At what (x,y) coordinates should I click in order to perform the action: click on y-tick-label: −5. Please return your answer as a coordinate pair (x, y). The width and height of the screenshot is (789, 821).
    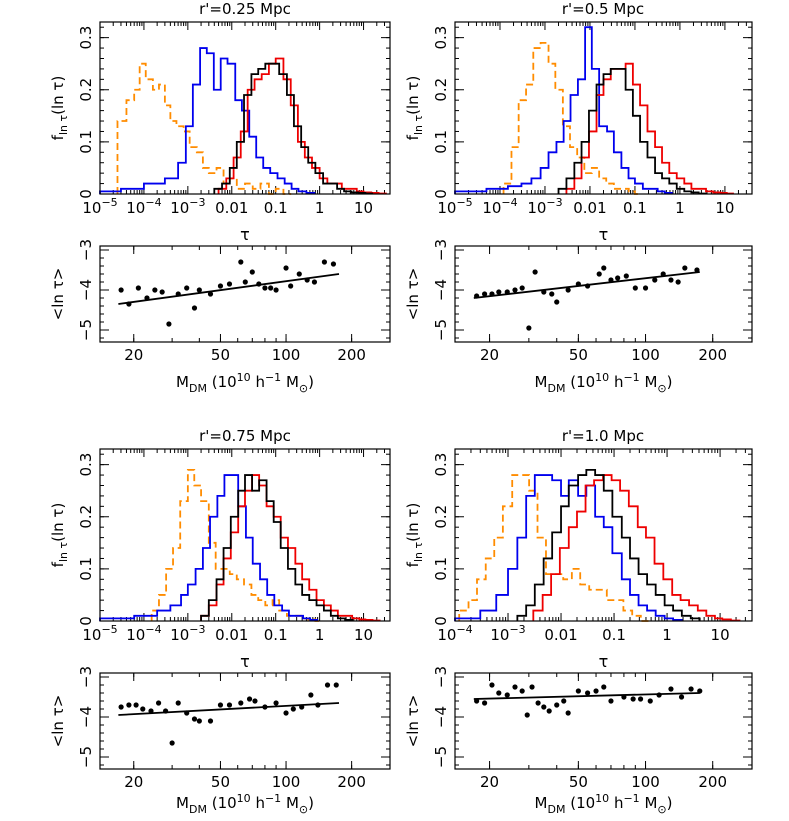
    Looking at the image, I should click on (441, 330).